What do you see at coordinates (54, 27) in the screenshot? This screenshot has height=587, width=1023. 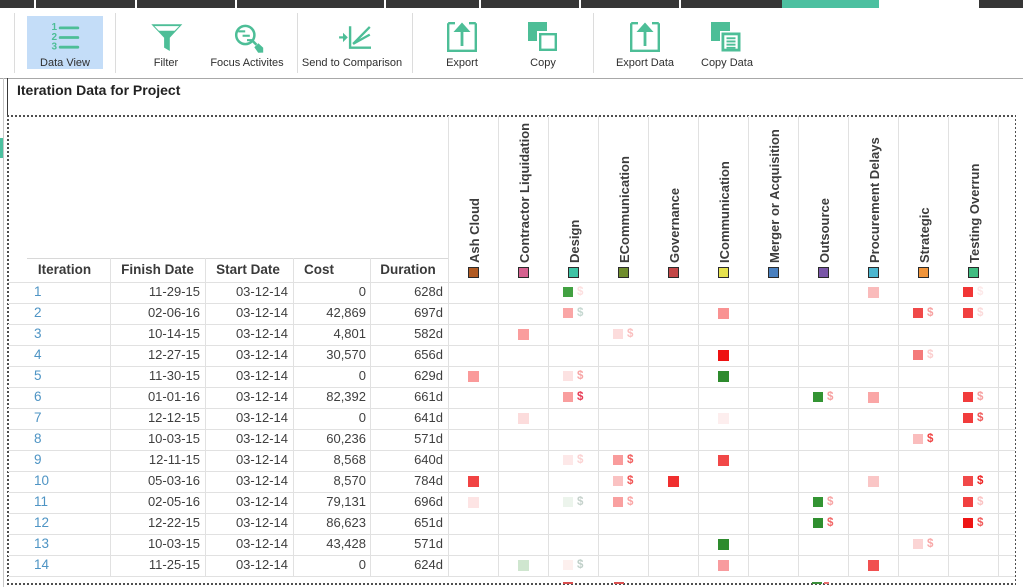 I see `svg-text: 1` at bounding box center [54, 27].